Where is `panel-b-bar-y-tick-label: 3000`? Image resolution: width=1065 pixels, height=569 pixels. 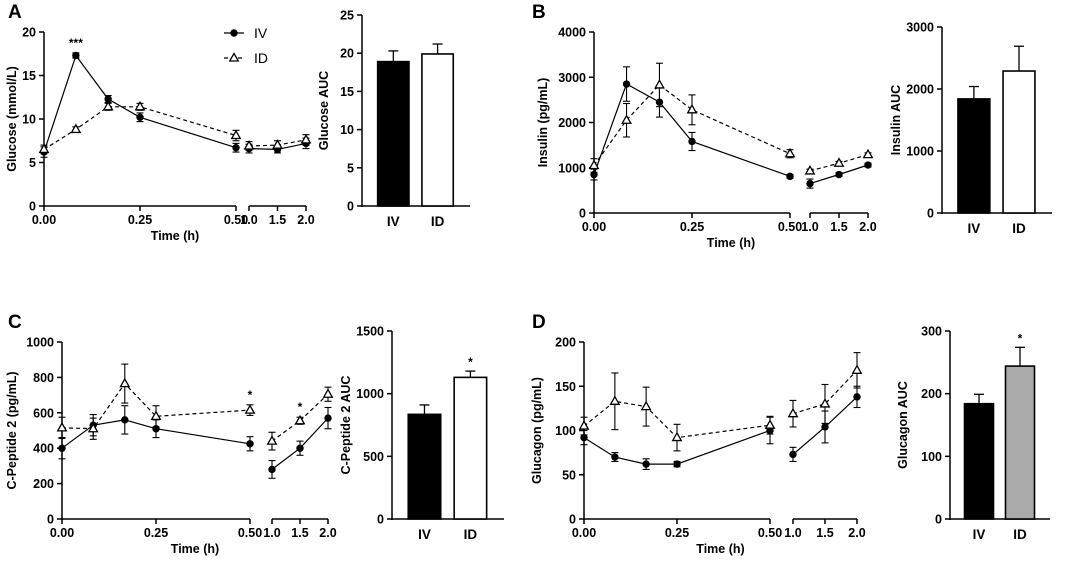 panel-b-bar-y-tick-label: 3000 is located at coordinates (920, 28).